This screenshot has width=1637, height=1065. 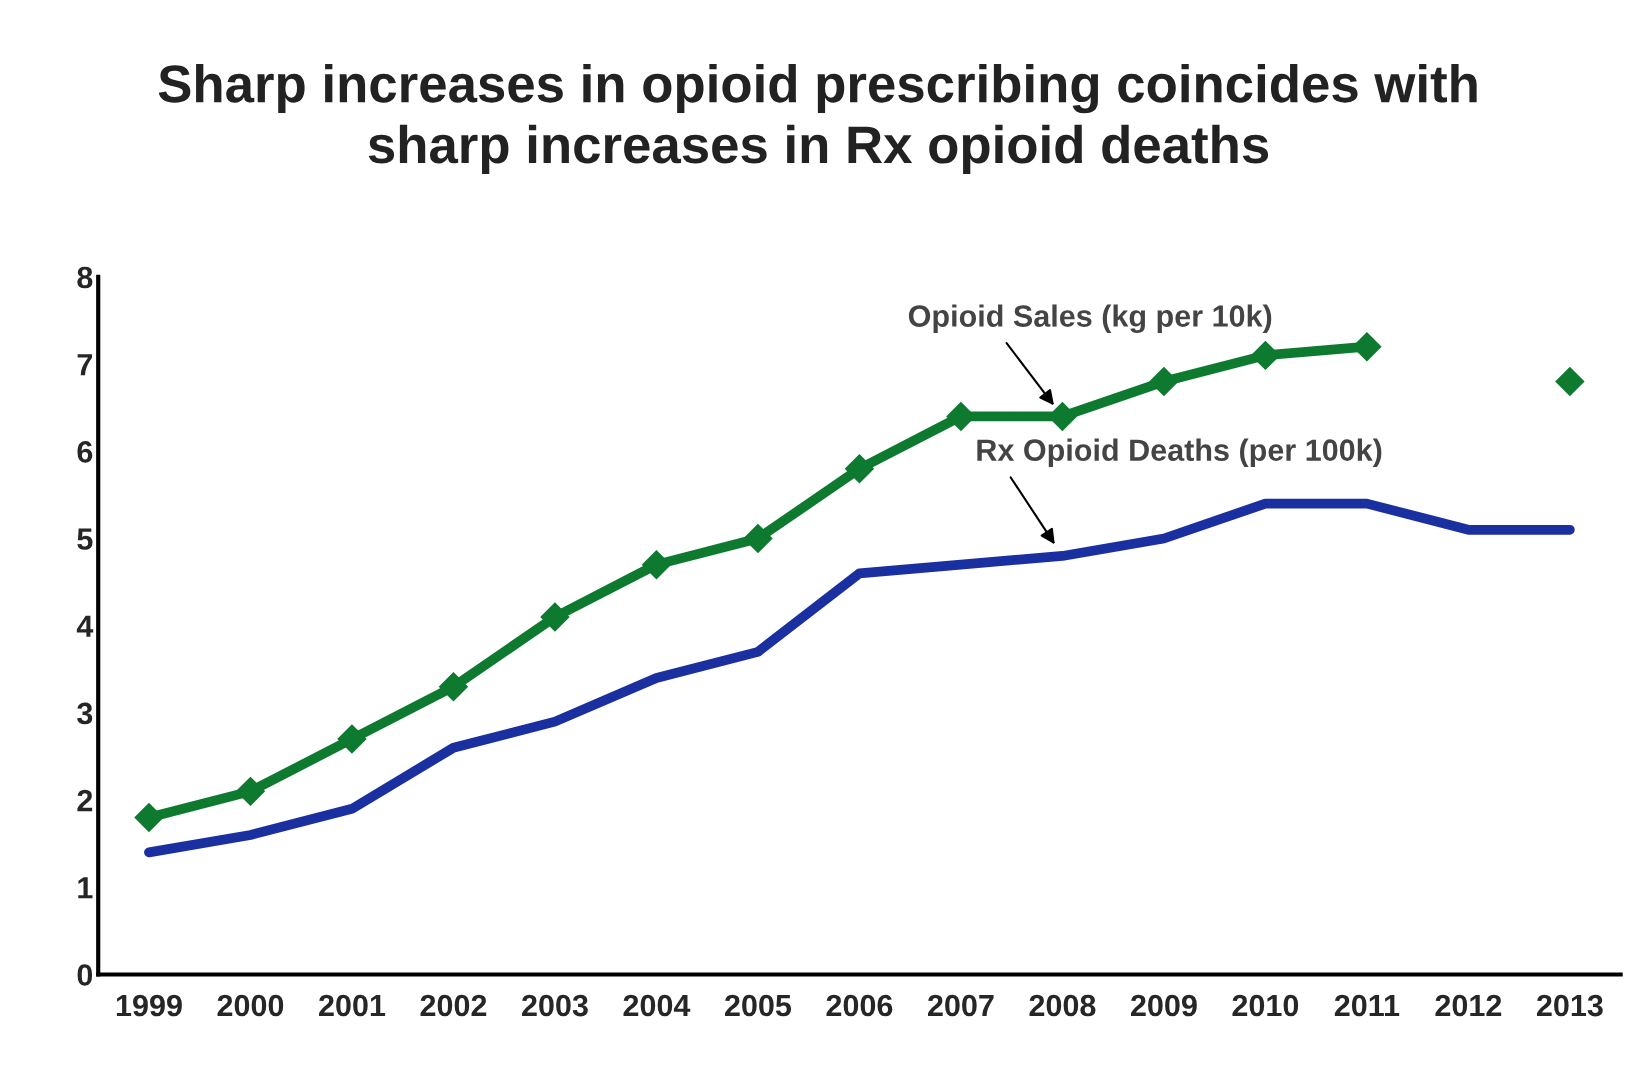 I want to click on x-tick-label: 2013, so click(x=1569, y=1005).